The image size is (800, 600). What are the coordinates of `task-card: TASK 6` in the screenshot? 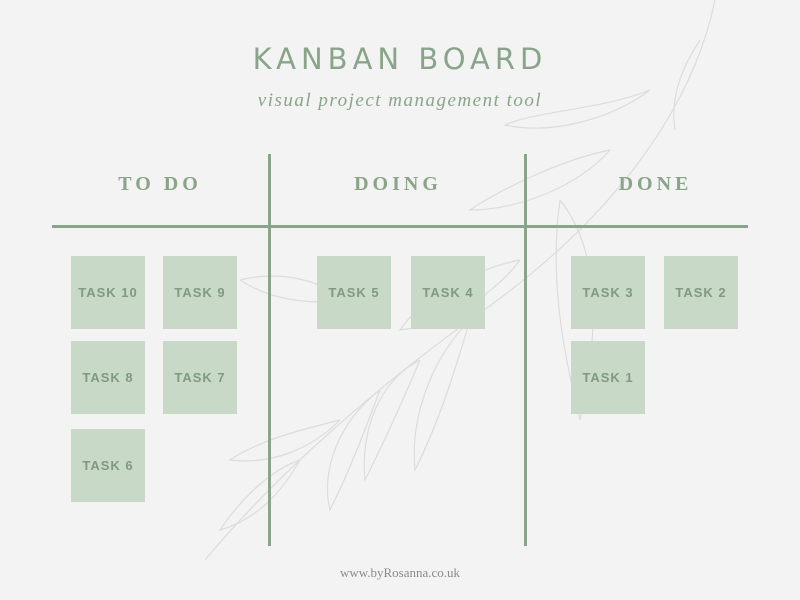 It's located at (108, 465).